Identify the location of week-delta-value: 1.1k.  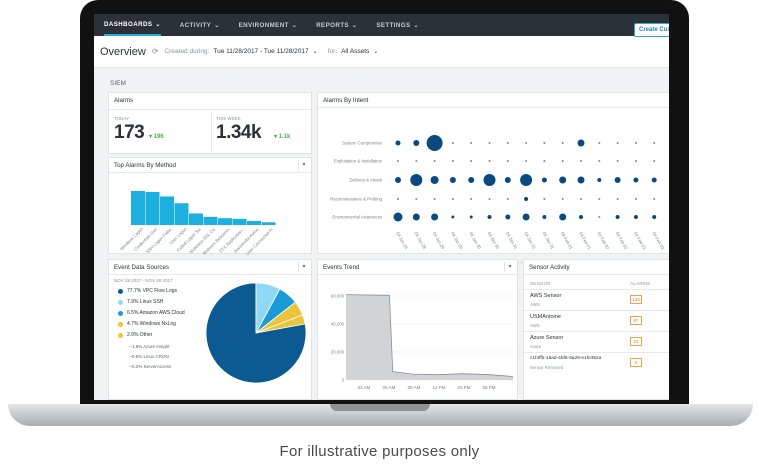
(284, 137).